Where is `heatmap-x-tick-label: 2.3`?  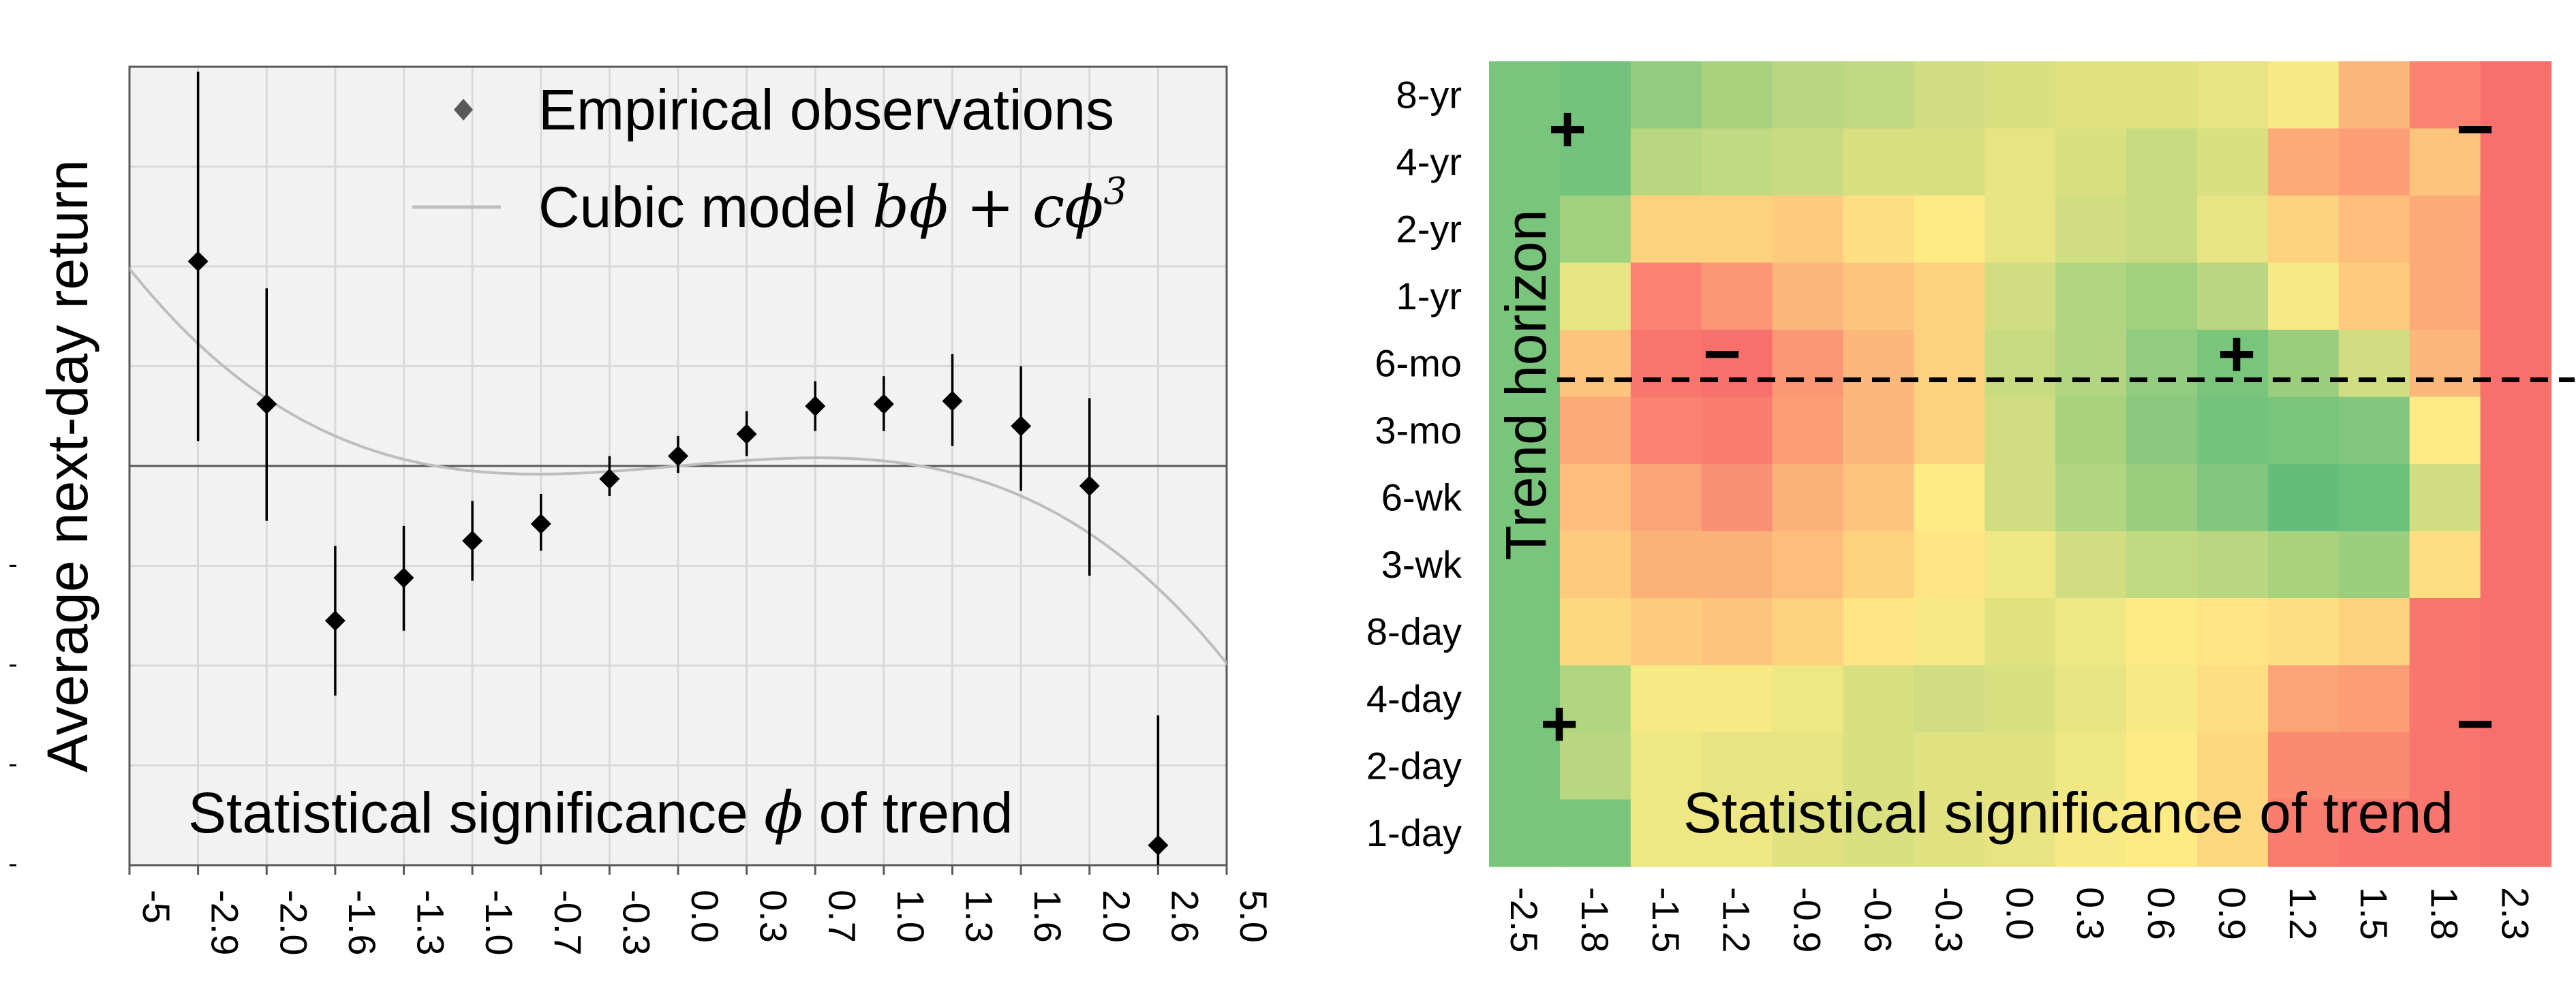 heatmap-x-tick-label: 2.3 is located at coordinates (2515, 914).